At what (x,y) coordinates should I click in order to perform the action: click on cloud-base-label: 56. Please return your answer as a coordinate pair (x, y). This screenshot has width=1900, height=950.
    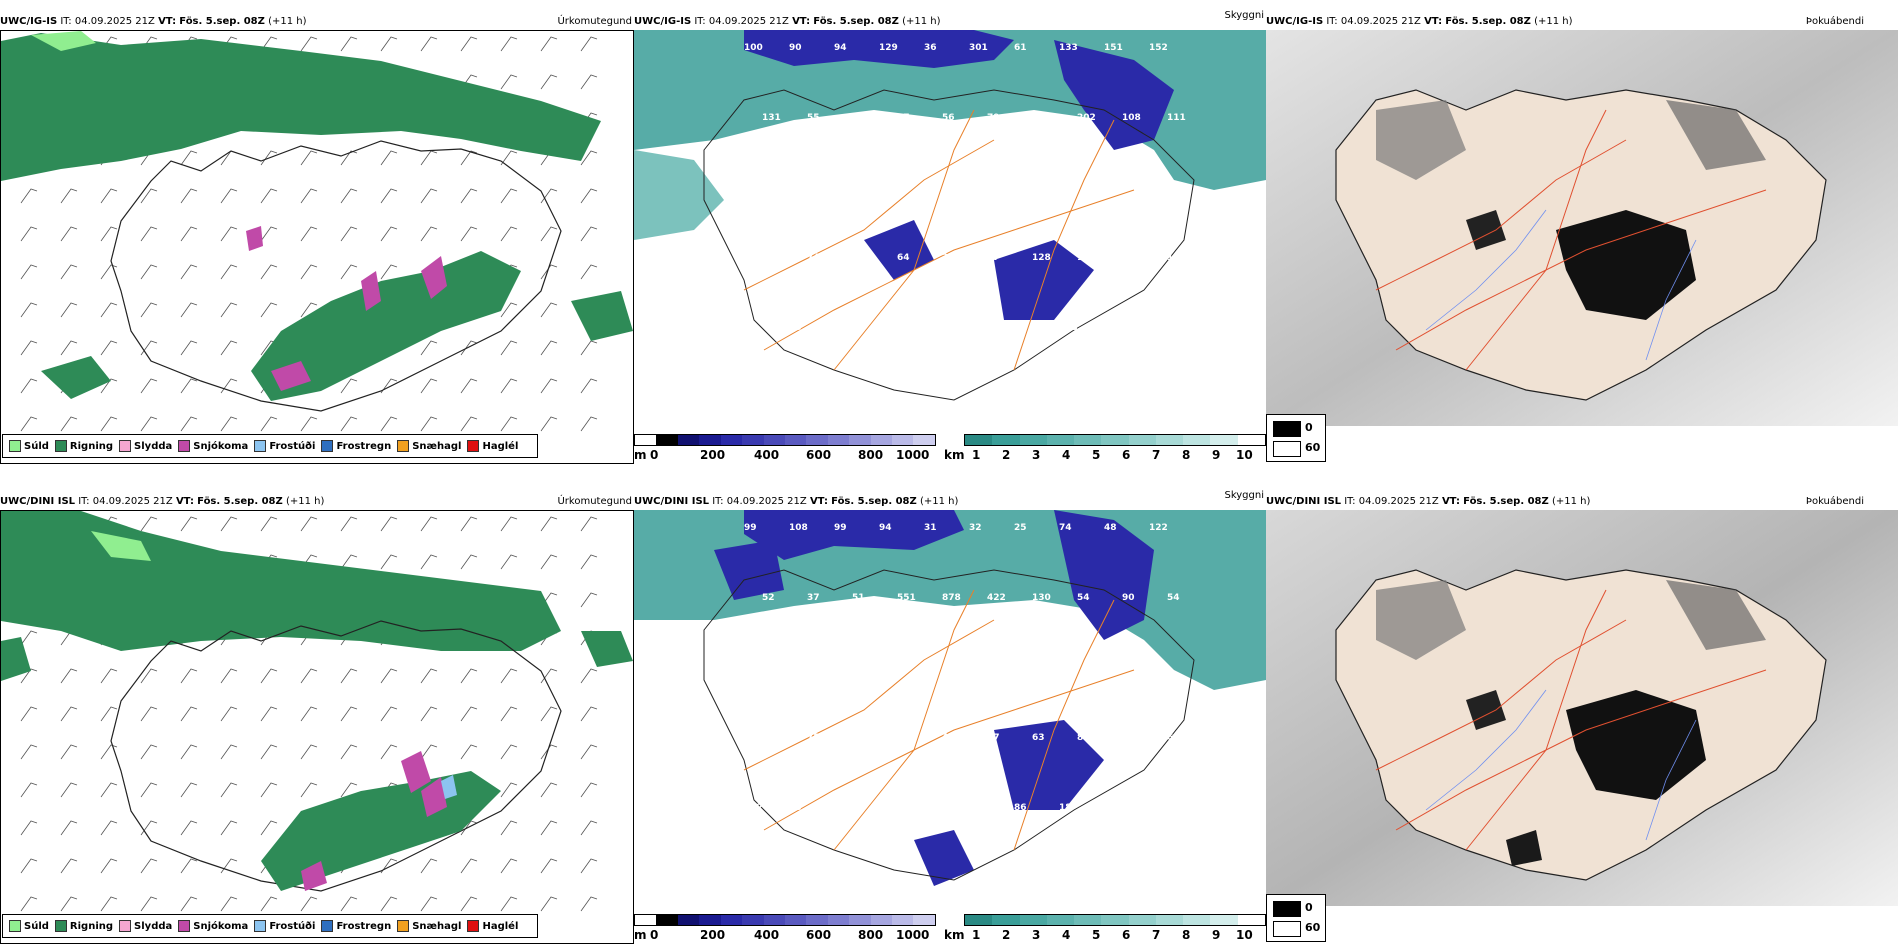
    Looking at the image, I should click on (948, 118).